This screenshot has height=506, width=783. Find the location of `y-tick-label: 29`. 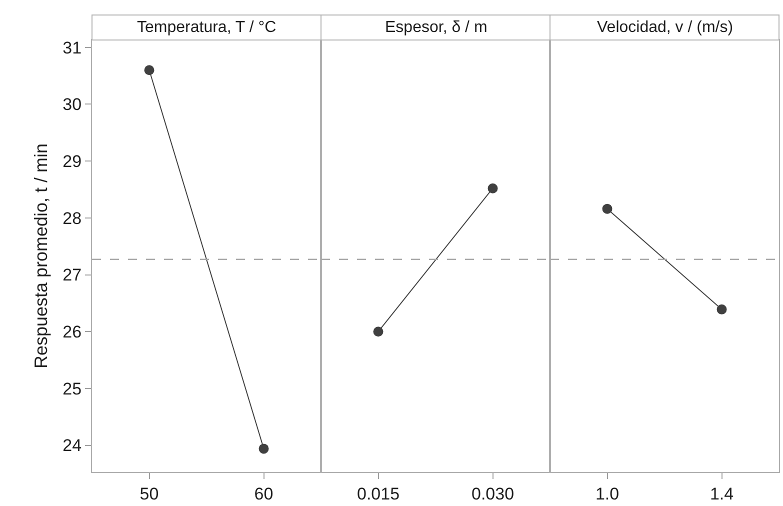

y-tick-label: 29 is located at coordinates (72, 162).